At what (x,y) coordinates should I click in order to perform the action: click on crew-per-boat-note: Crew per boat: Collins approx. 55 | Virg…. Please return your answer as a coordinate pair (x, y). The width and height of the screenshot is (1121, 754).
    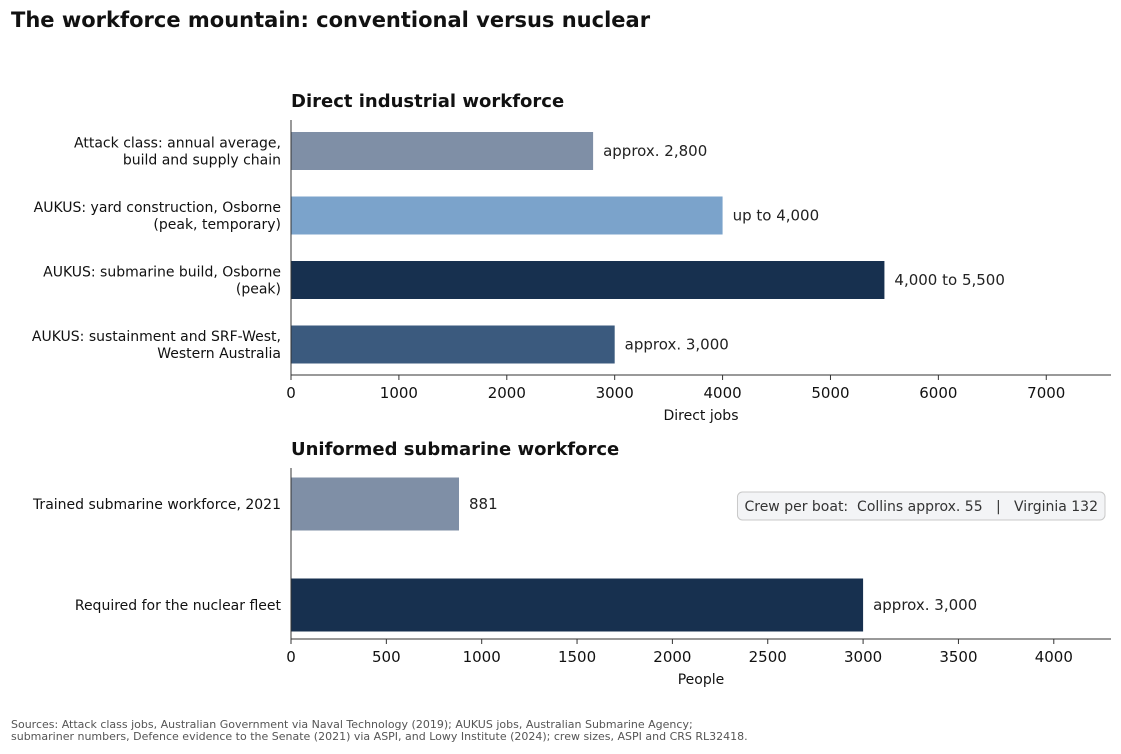
    Looking at the image, I should click on (921, 507).